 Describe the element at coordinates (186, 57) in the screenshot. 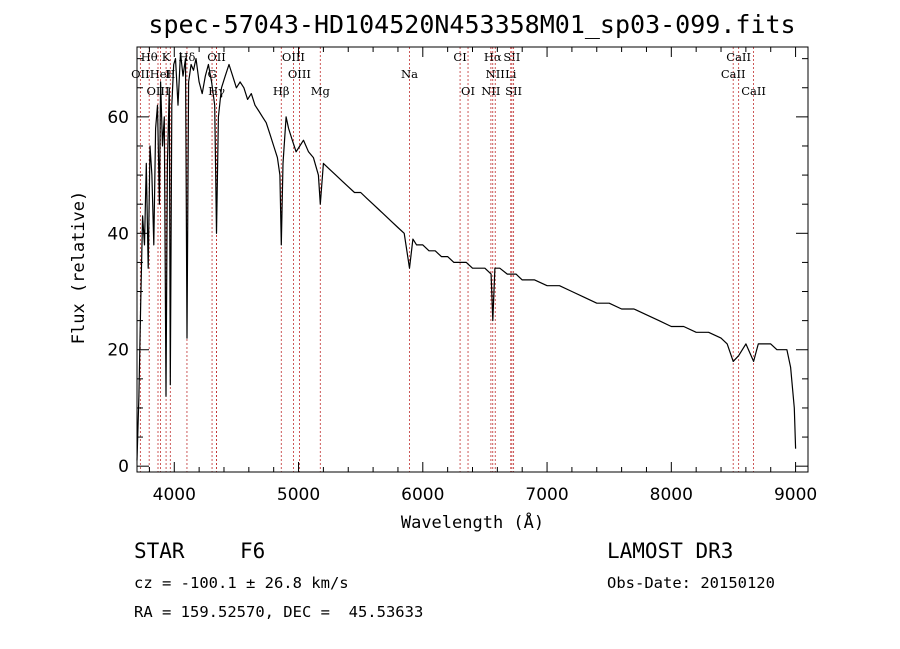

I see `spectral-line-label: Hδ` at that location.